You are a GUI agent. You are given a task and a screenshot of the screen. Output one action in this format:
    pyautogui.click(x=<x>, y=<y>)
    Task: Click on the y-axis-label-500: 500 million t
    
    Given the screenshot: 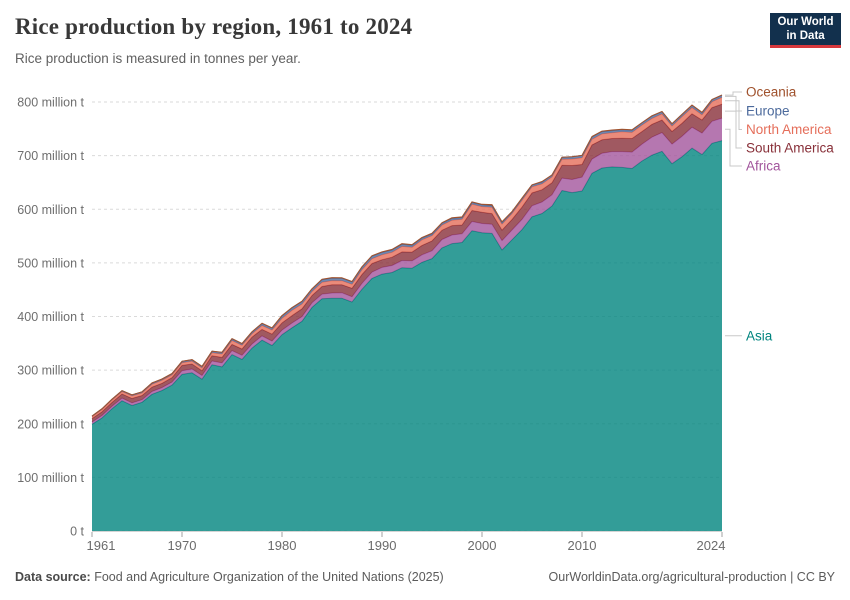 What is the action you would take?
    pyautogui.click(x=50, y=263)
    